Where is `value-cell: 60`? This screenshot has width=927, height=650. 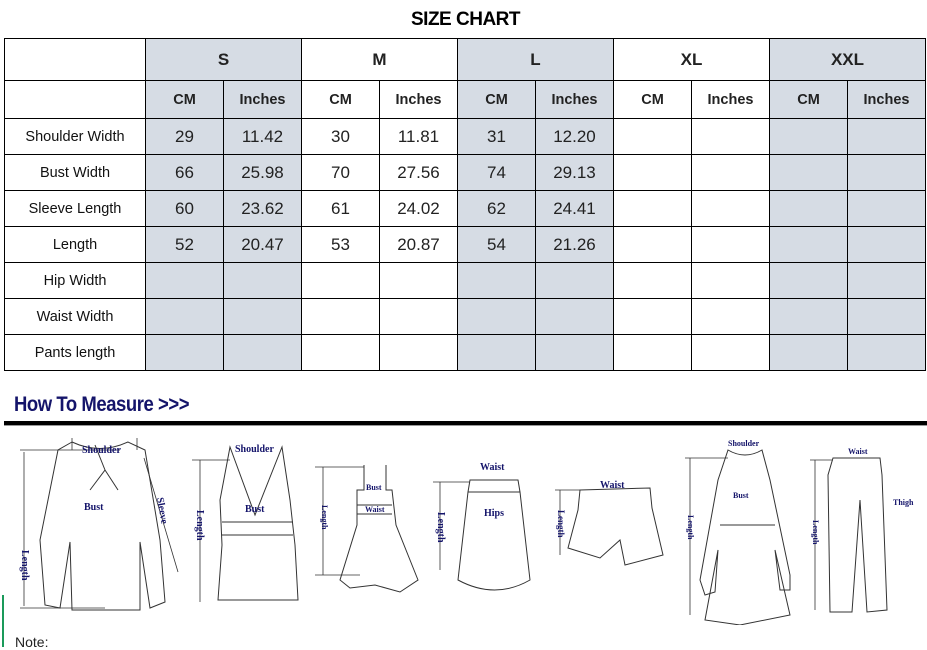 value-cell: 60 is located at coordinates (184, 208).